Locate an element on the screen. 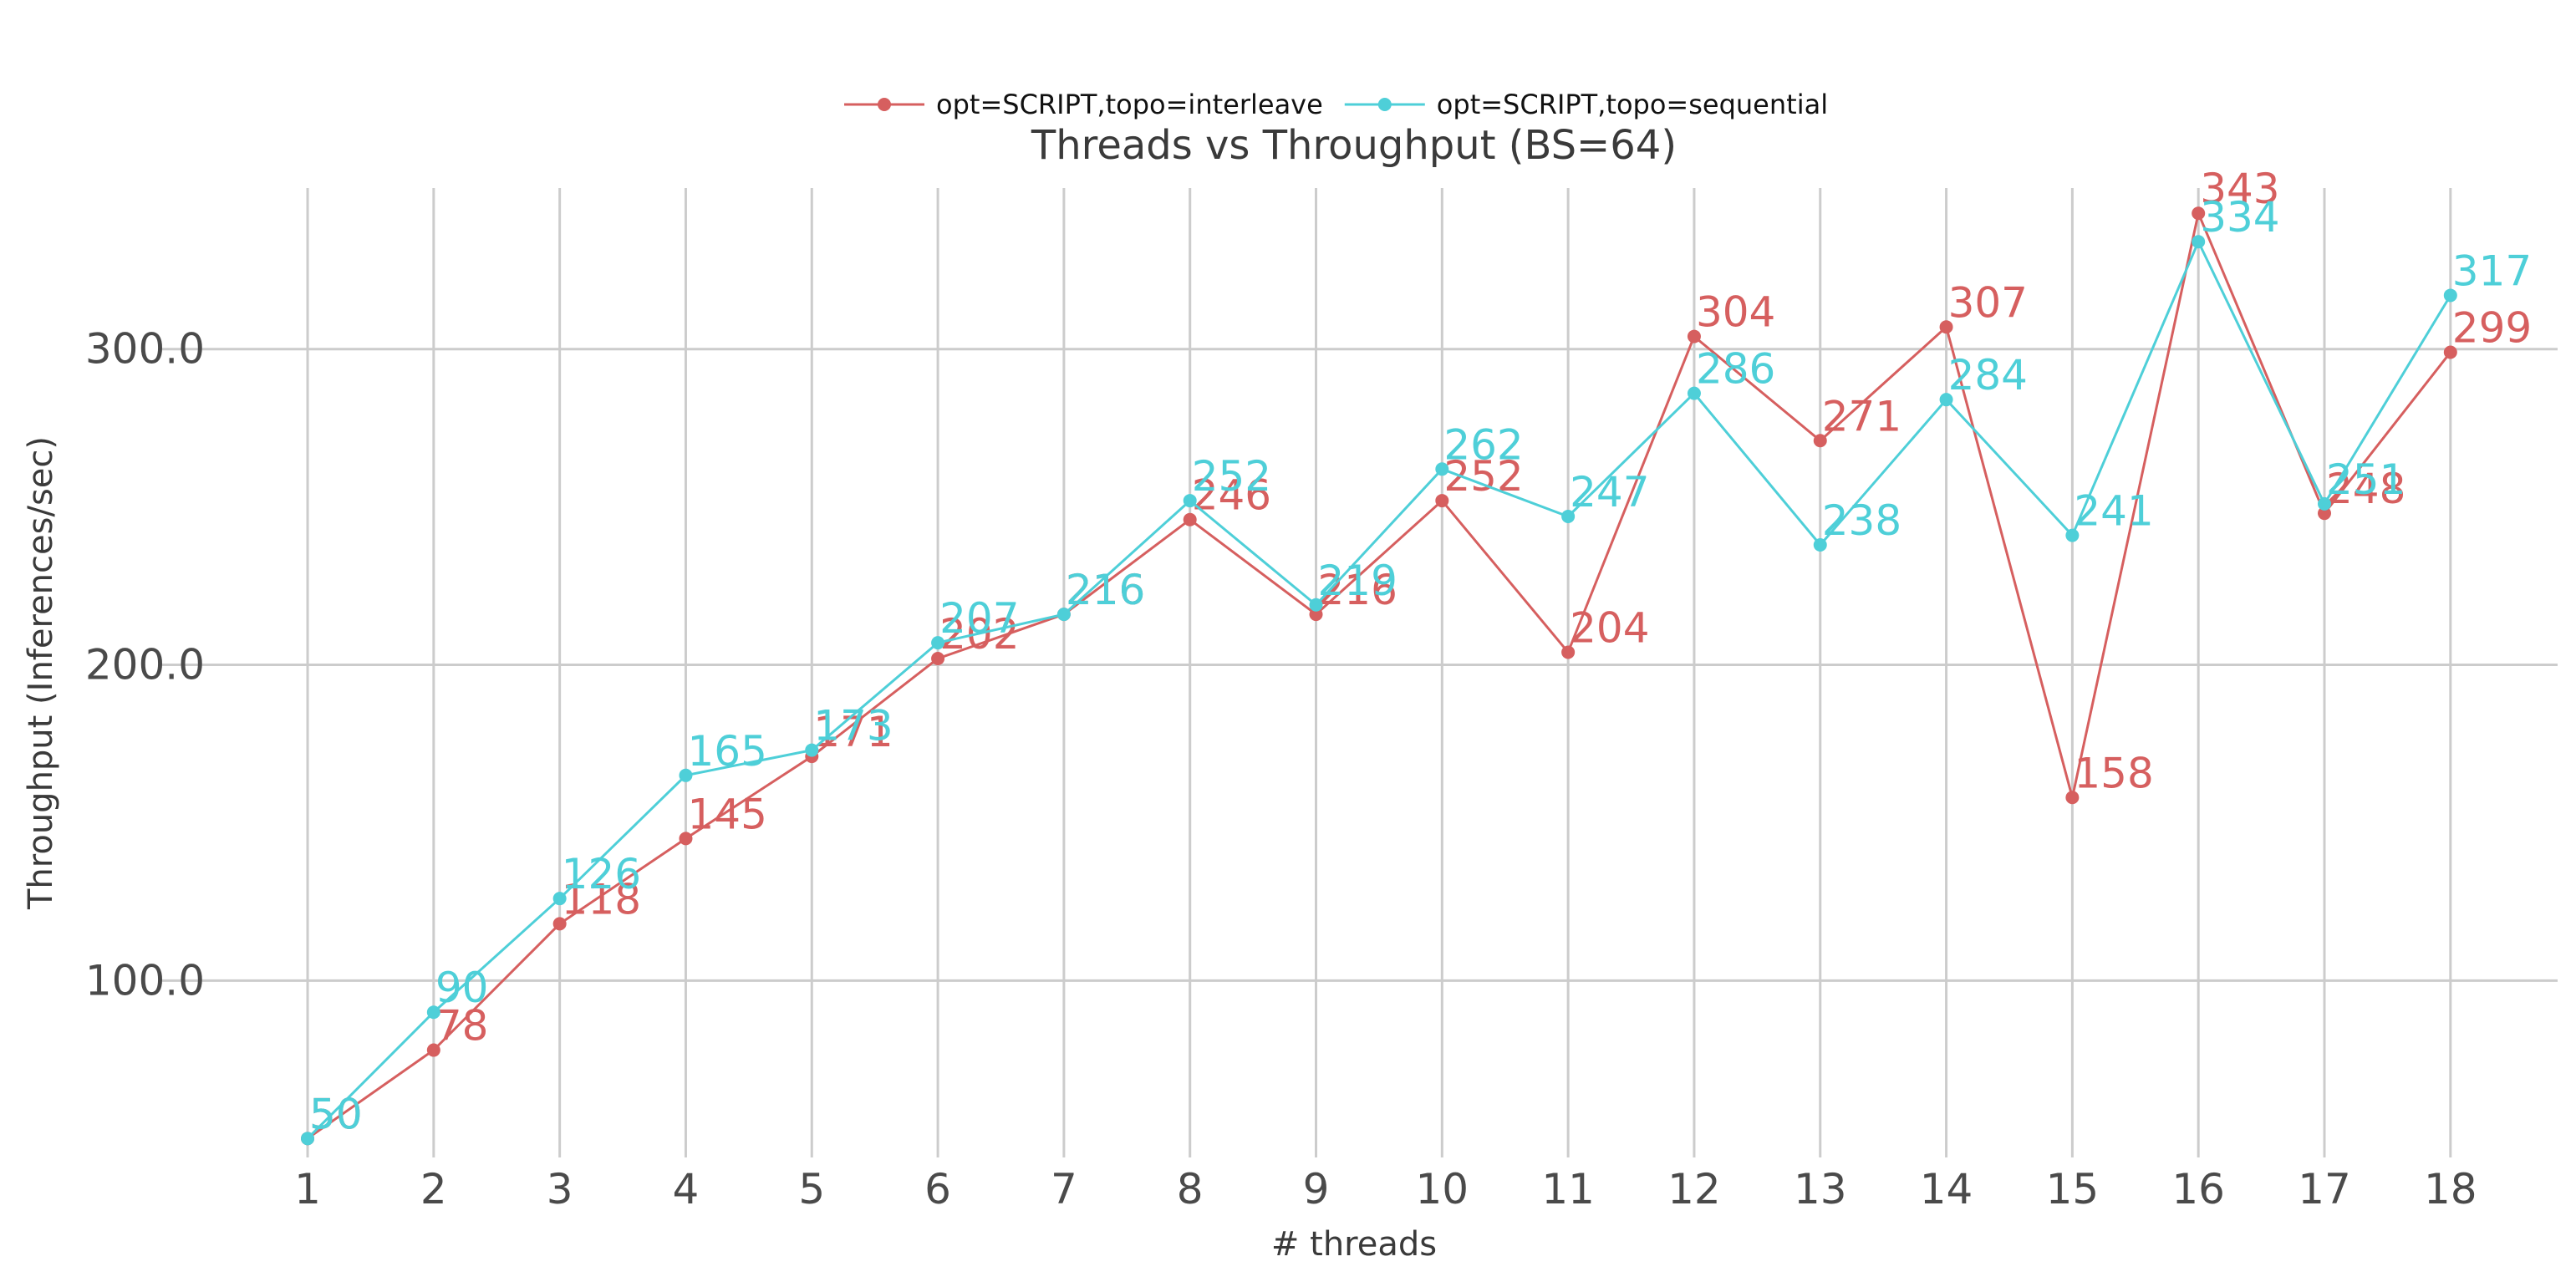  data-label: 238 is located at coordinates (1861, 520).